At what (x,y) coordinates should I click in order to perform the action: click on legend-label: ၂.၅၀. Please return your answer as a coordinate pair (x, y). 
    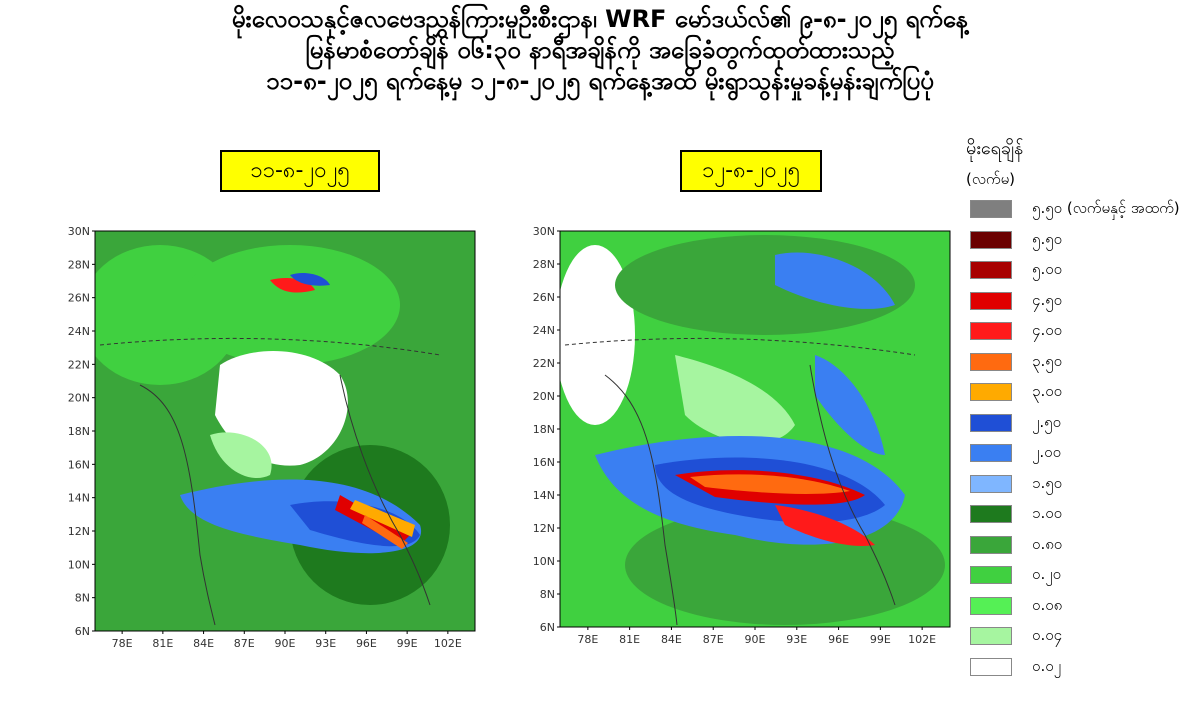
    Looking at the image, I should click on (1047, 421).